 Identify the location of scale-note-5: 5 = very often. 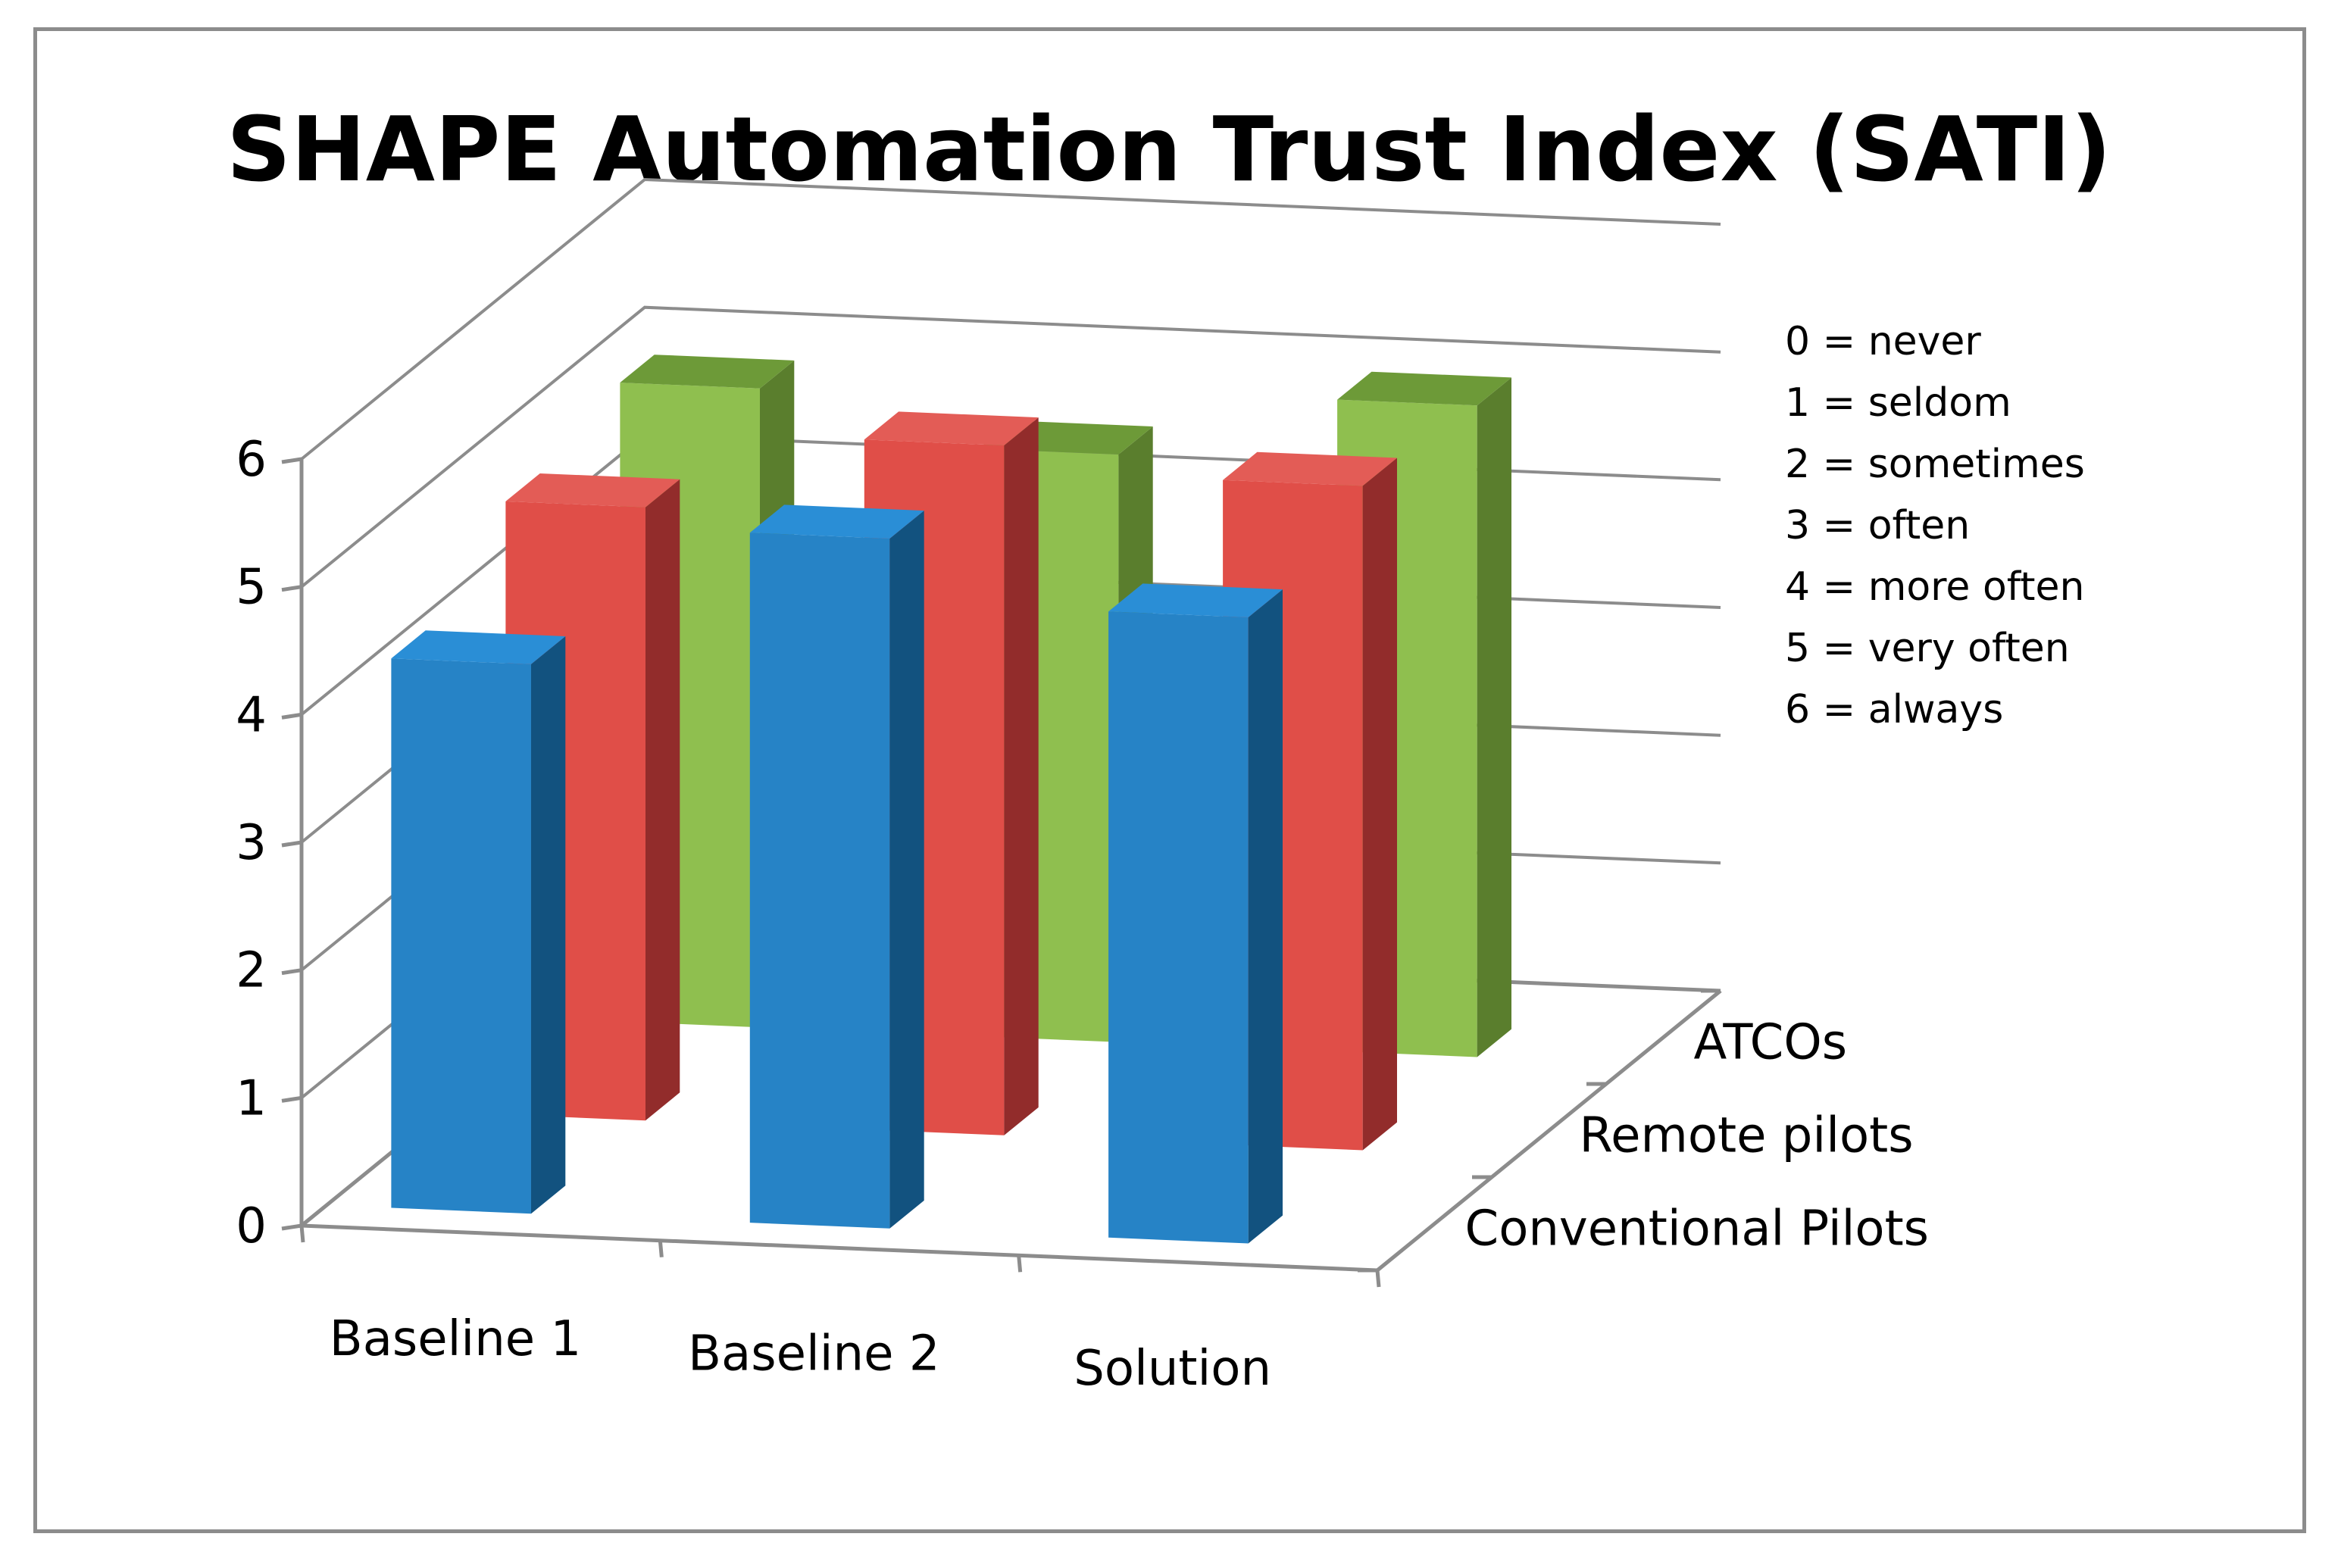
(1927, 649).